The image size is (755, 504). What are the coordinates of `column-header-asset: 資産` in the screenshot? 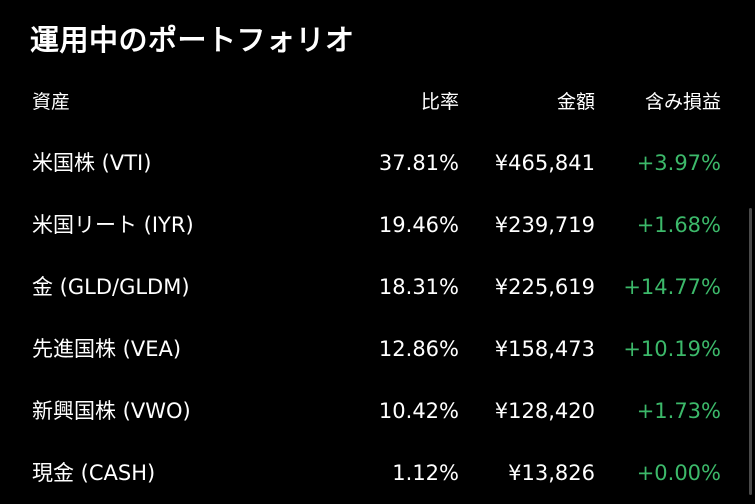 It's located at (51, 101).